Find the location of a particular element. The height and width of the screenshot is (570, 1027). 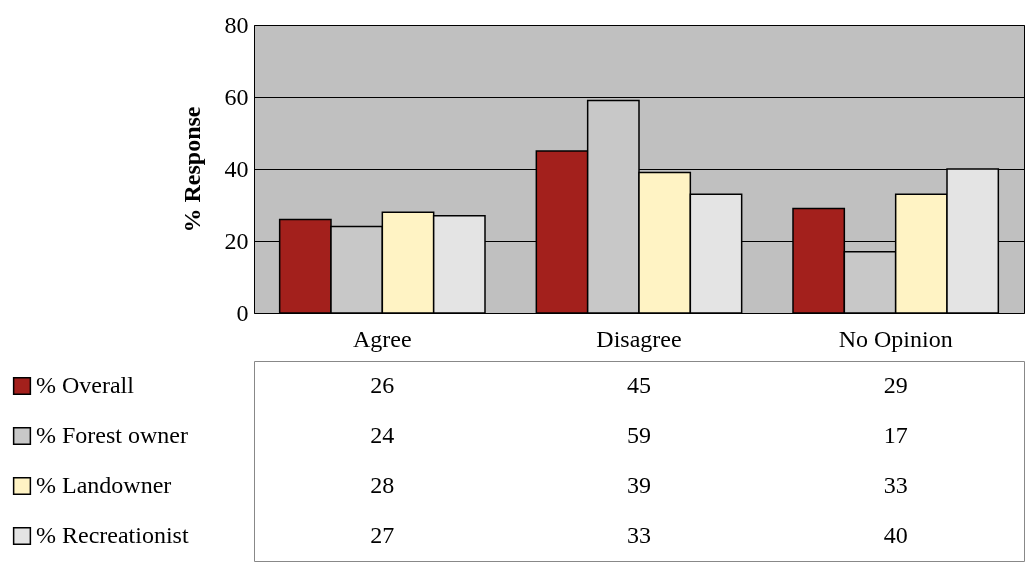

data-label: 17 is located at coordinates (895, 435).